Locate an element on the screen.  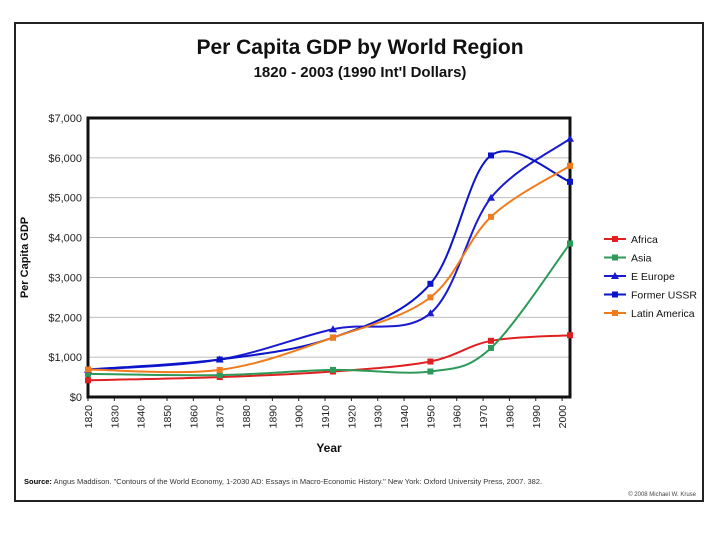
y-tick-label: $3,000 is located at coordinates (65, 278).